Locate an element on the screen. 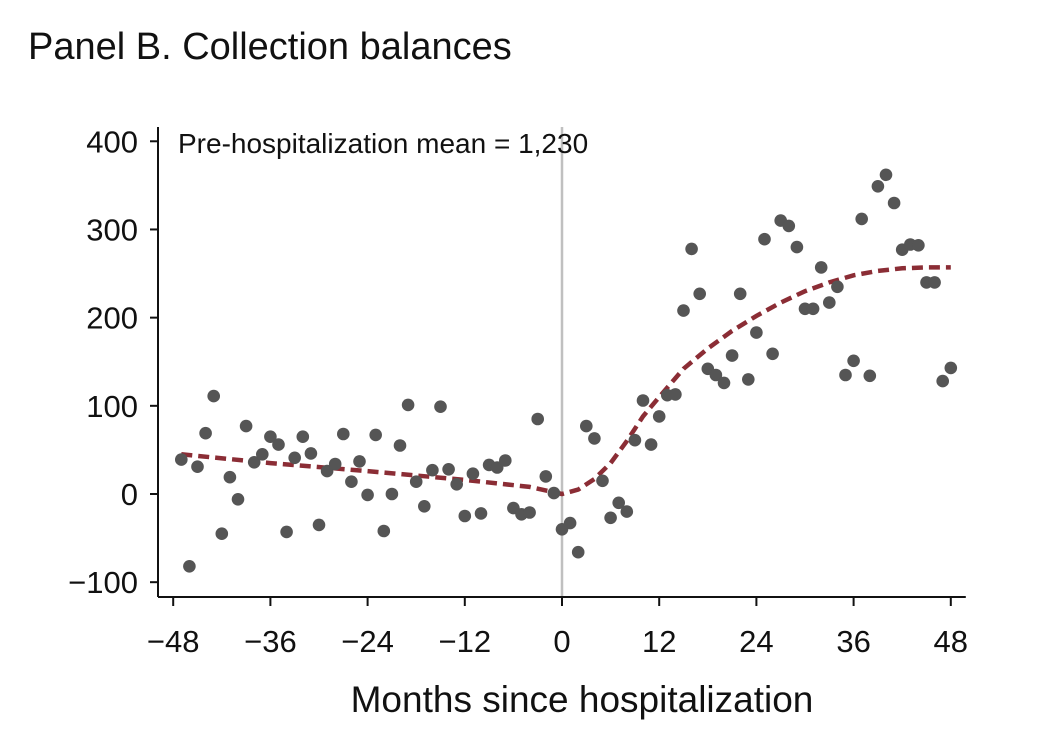 The image size is (1058, 750). x-tick-label: 24 is located at coordinates (756, 641).